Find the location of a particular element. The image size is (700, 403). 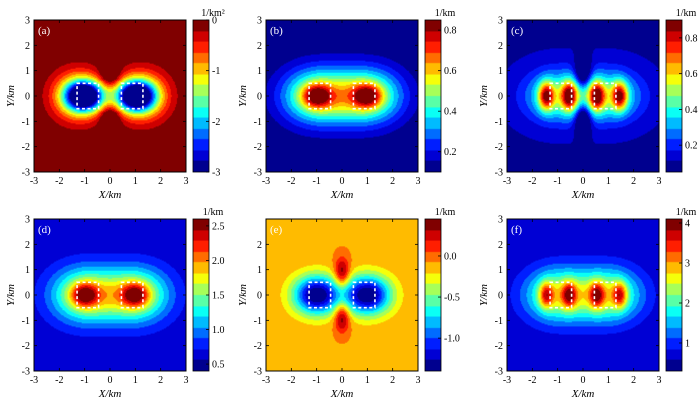

colorbar-tick-label: 0.8 is located at coordinates (691, 38).